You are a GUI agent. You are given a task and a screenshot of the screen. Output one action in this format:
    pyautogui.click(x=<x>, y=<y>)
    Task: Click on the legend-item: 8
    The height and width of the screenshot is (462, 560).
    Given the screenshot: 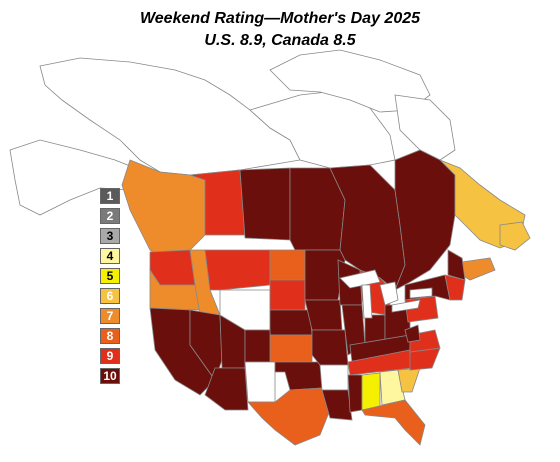 What is the action you would take?
    pyautogui.click(x=110, y=336)
    